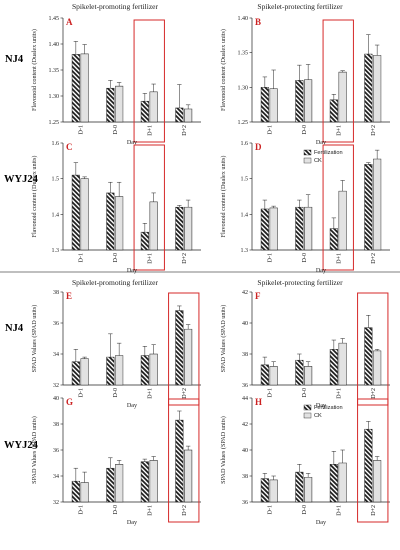 The image size is (400, 550). Describe the element at coordinates (245, 399) in the screenshot. I see `y-tick-label: 44` at that location.